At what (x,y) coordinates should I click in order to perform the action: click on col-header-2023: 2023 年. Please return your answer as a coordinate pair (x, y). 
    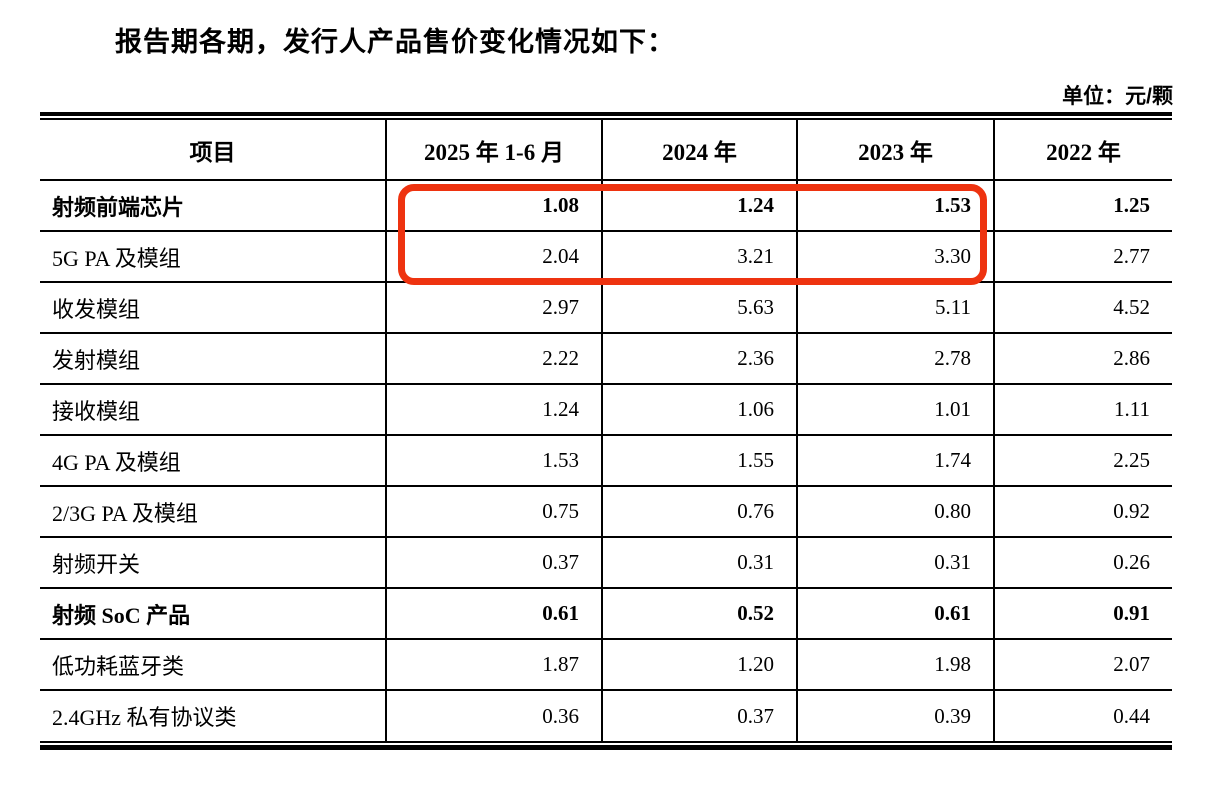
    Looking at the image, I should click on (895, 150).